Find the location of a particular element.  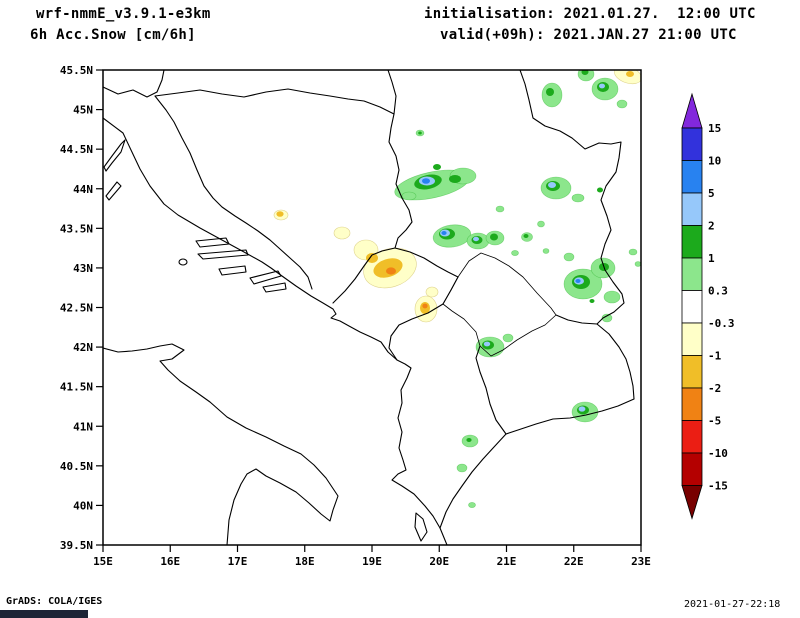

x-tick-label: 17E is located at coordinates (238, 561).